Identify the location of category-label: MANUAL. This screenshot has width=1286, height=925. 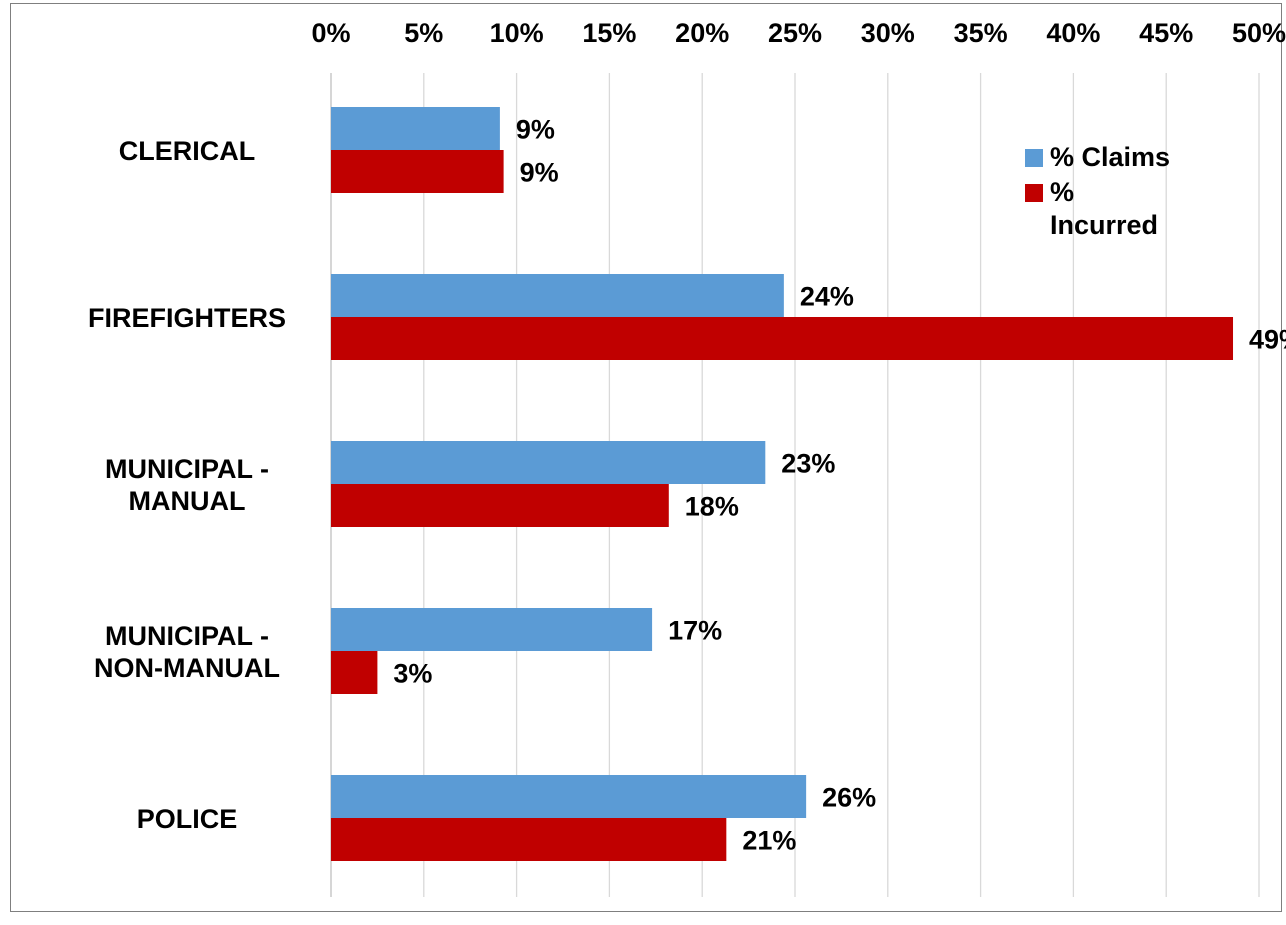
(187, 501).